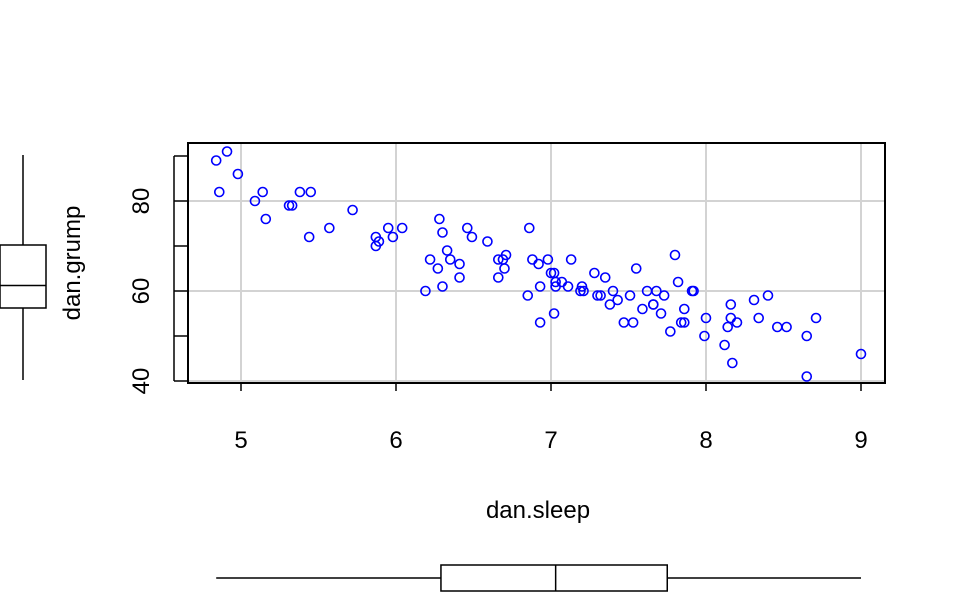 The height and width of the screenshot is (593, 960). What do you see at coordinates (141, 381) in the screenshot?
I see `y-tick-label: 40` at bounding box center [141, 381].